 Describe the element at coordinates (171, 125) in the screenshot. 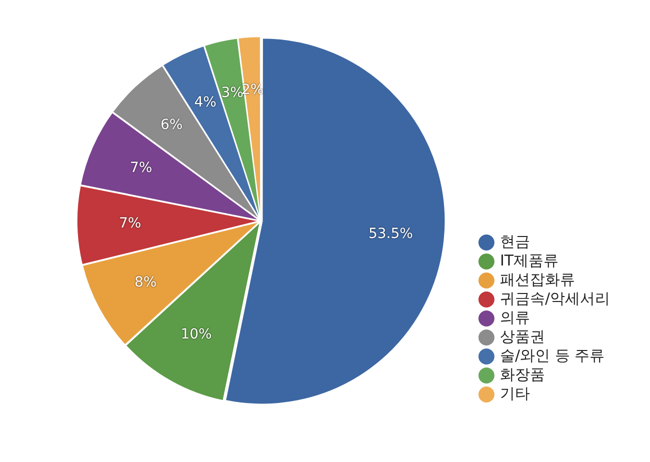

I see `data-label: 6%` at that location.